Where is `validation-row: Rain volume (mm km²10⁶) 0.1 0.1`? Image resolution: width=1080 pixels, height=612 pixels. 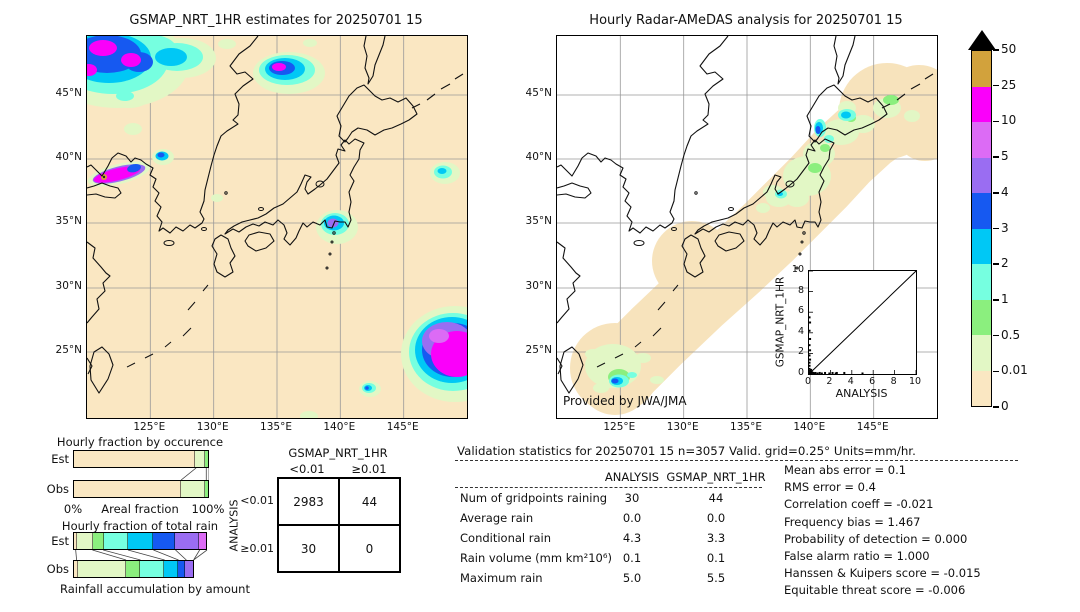 validation-row: Rain volume (mm km²10⁶) 0.1 0.1 is located at coordinates (625, 561).